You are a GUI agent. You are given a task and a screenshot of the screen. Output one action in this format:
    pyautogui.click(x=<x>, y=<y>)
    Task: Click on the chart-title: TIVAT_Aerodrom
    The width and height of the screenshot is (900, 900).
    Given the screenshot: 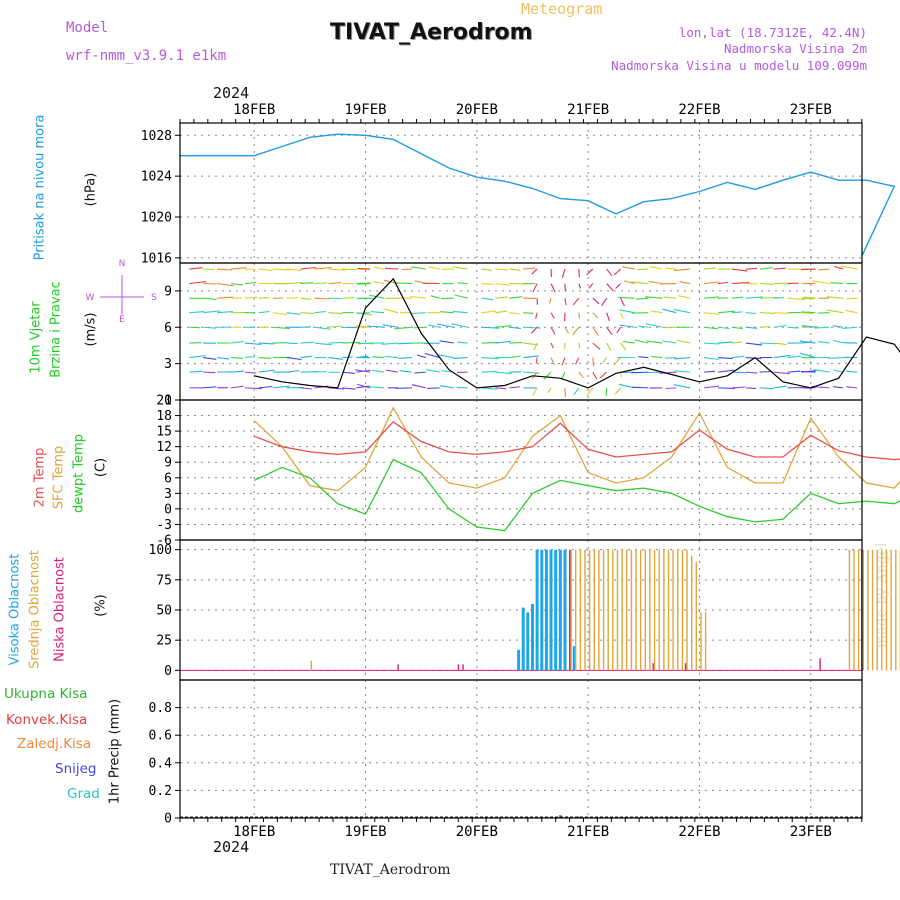 What is the action you would take?
    pyautogui.click(x=431, y=32)
    